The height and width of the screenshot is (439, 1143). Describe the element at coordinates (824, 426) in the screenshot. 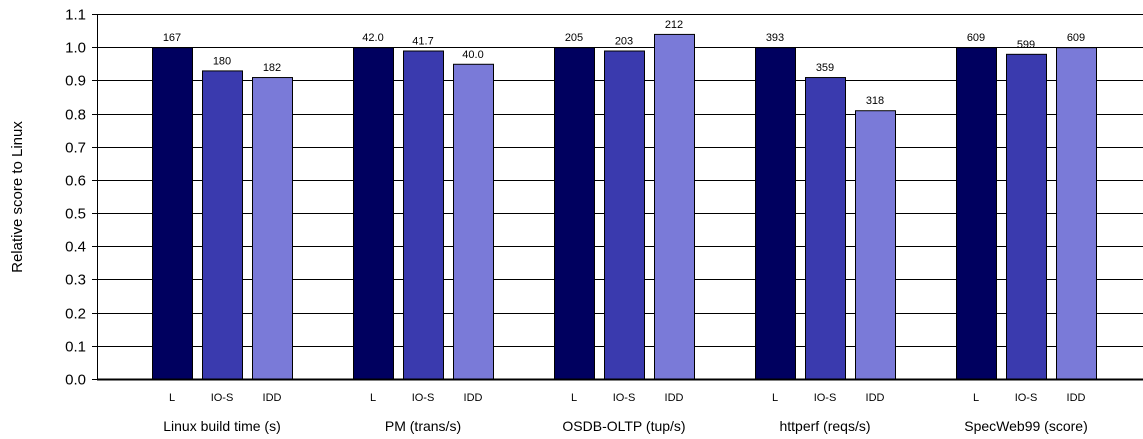

I see `group-label: httperf (reqs/s)` at that location.